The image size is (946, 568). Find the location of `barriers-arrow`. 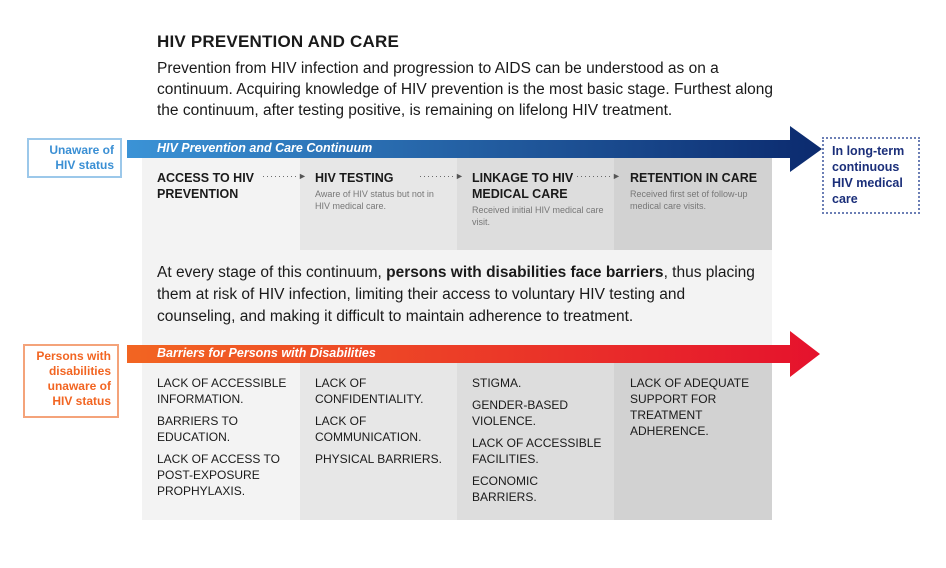

barriers-arrow is located at coordinates (473, 354).